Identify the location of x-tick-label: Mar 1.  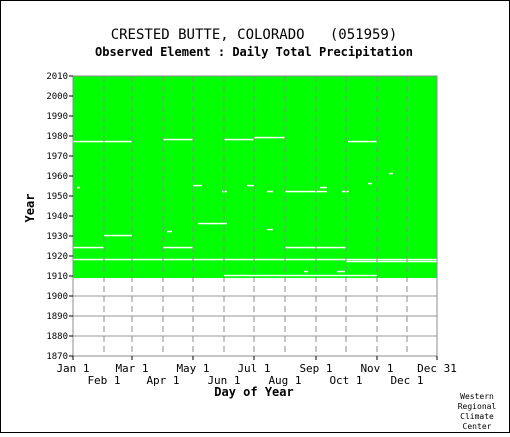
(131, 368).